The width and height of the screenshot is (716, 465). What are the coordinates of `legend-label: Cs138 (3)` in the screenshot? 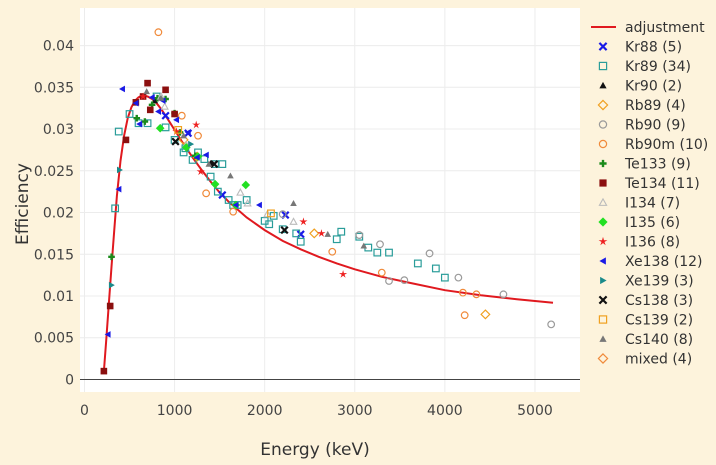 It's located at (659, 301).